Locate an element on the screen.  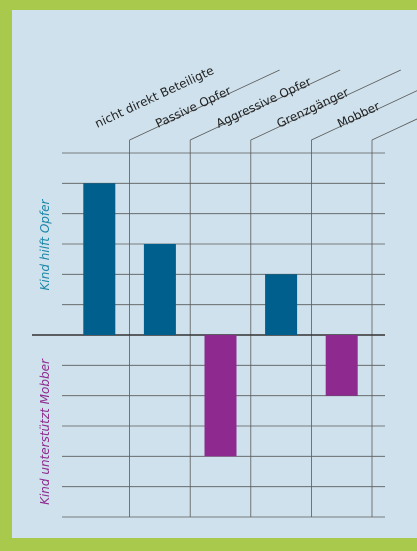
y-label-bottom: Kind unterstützt Mobber is located at coordinates (45, 431).